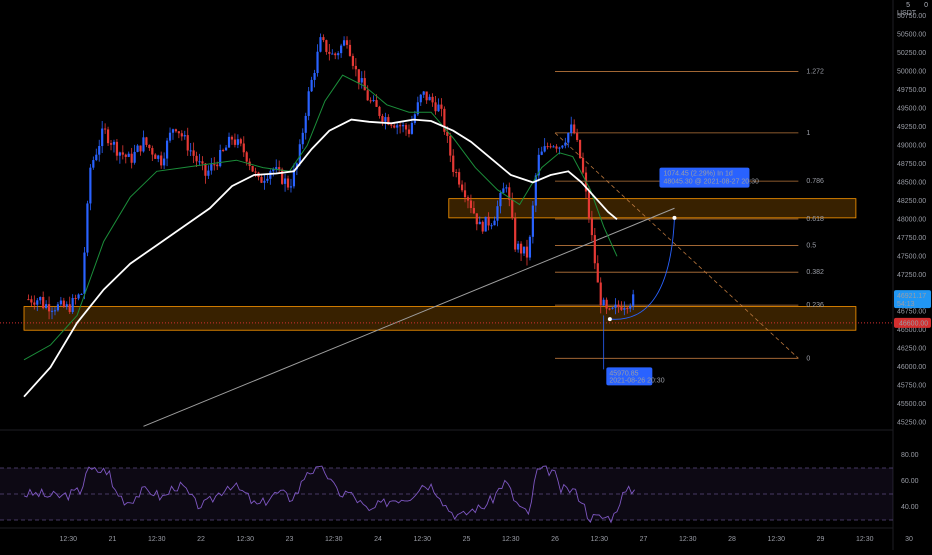 The width and height of the screenshot is (932, 555). Describe the element at coordinates (911, 201) in the screenshot. I see `price-axis-label: 48250.00` at that location.